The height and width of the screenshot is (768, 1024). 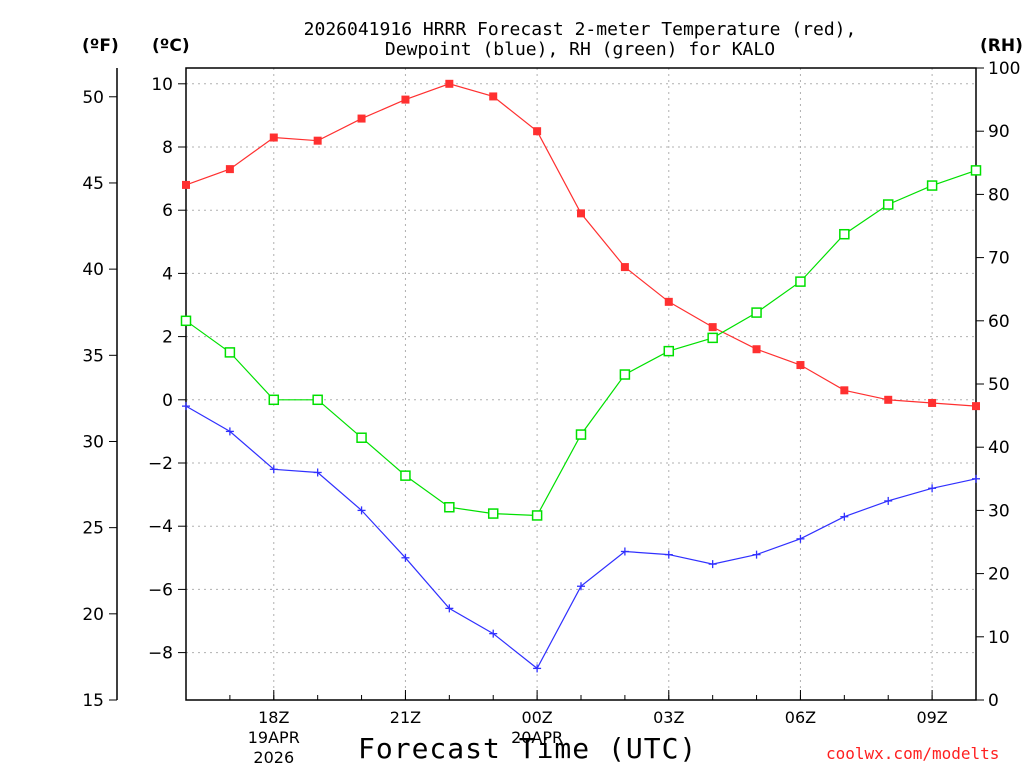 What do you see at coordinates (999, 195) in the screenshot?
I see `rh-tick-label: 80` at bounding box center [999, 195].